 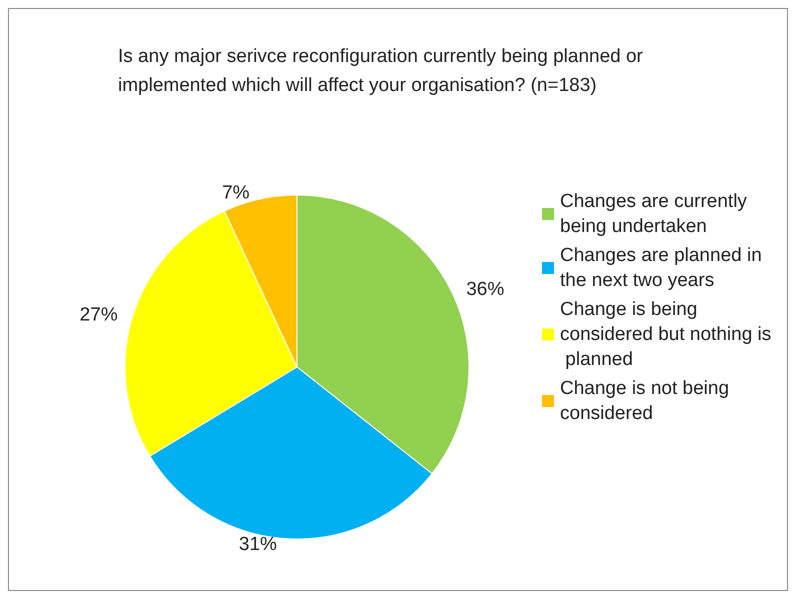 I want to click on data-label: 36%, so click(x=485, y=289).